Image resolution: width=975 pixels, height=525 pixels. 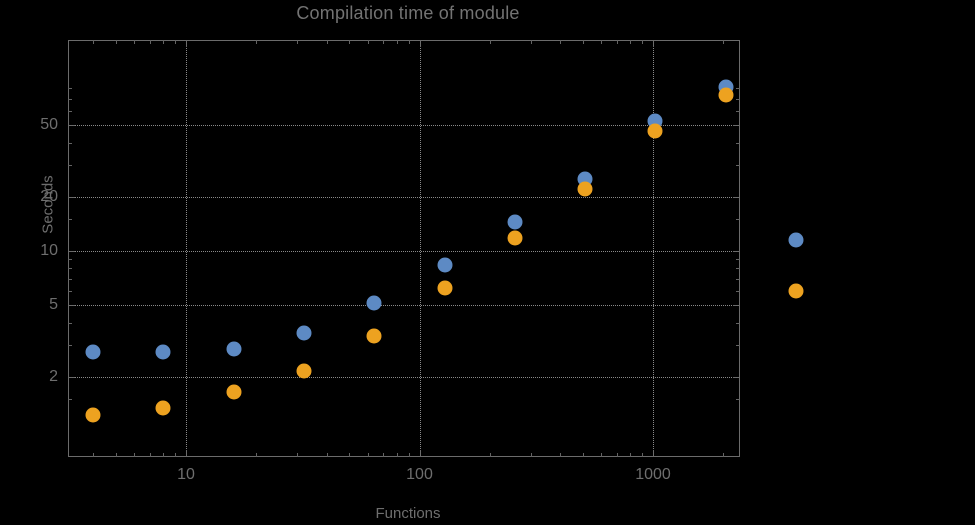 I want to click on y-tick-label: 50, so click(x=49, y=125).